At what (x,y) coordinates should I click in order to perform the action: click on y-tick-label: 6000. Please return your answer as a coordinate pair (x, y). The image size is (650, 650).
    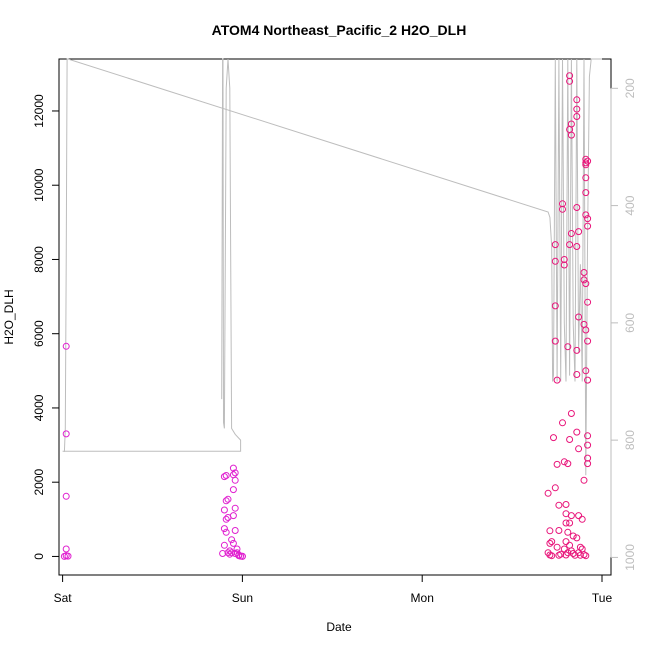
    Looking at the image, I should click on (39, 333).